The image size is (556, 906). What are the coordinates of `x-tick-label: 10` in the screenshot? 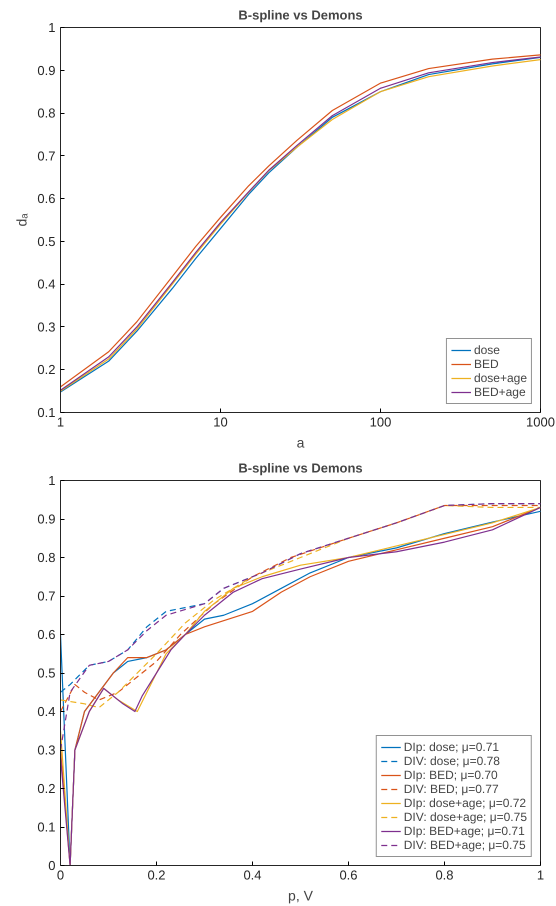 It's located at (220, 422).